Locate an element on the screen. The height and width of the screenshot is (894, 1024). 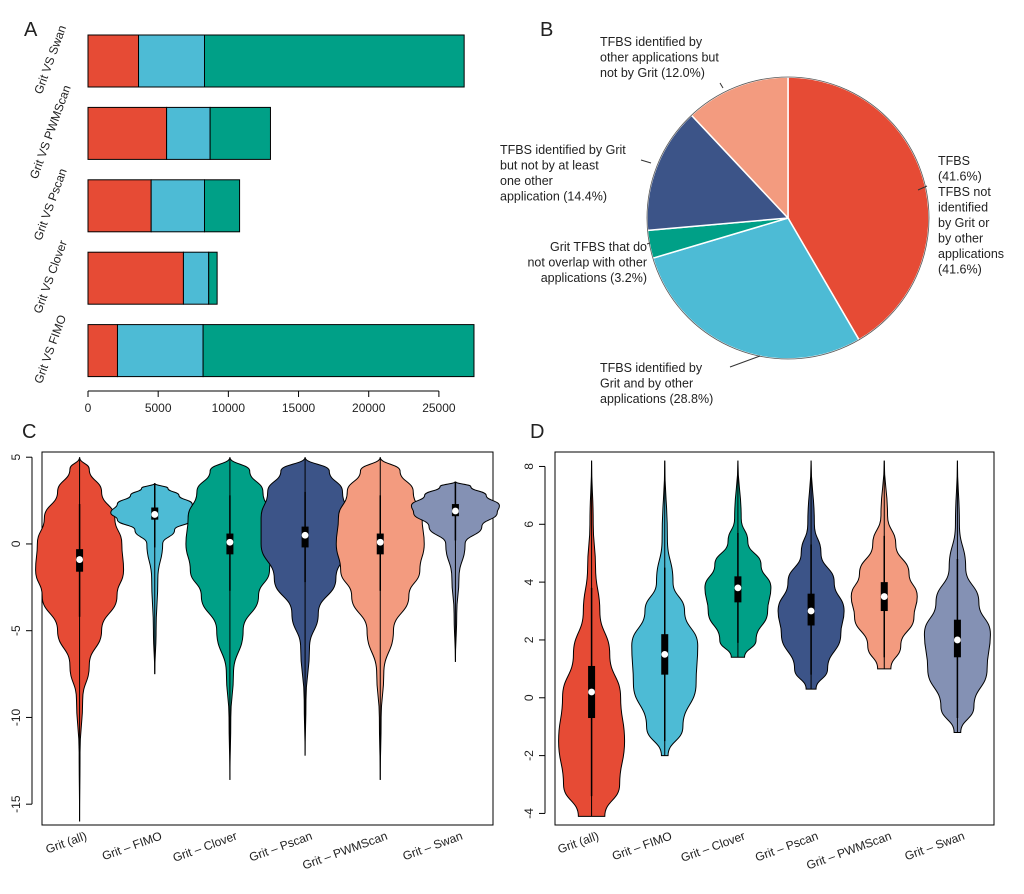
x-tick-label: 15000 is located at coordinates (299, 408).